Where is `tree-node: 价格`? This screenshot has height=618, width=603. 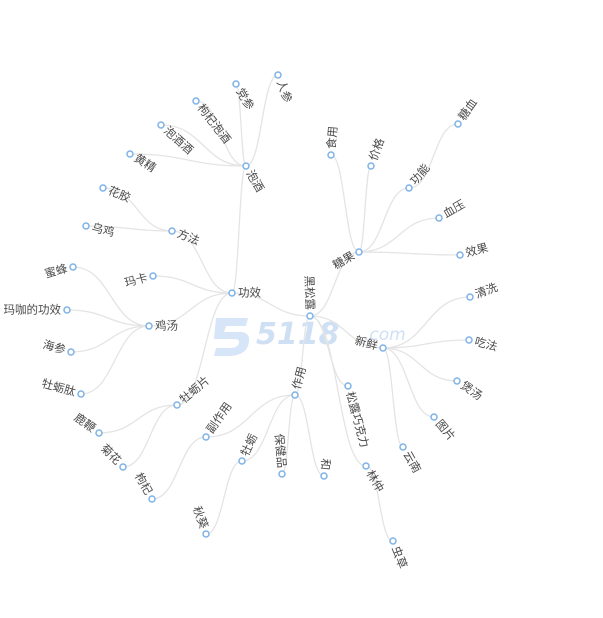 tree-node: 价格 is located at coordinates (376, 153).